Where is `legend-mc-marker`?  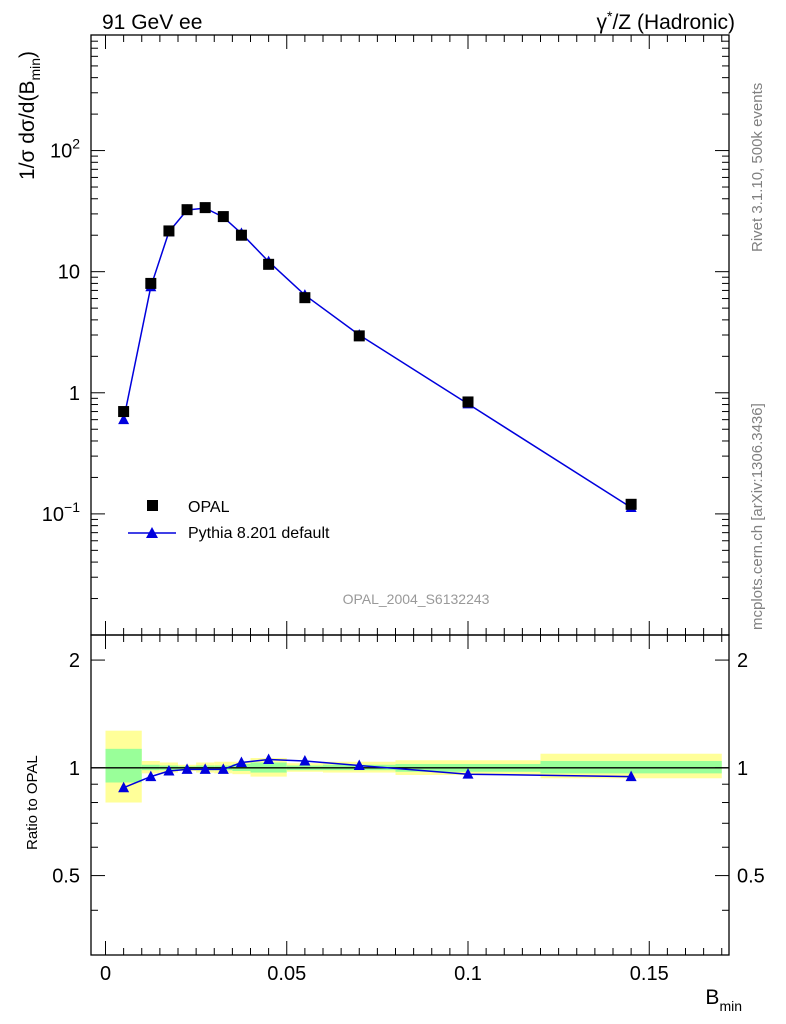
legend-mc-marker is located at coordinates (152, 532).